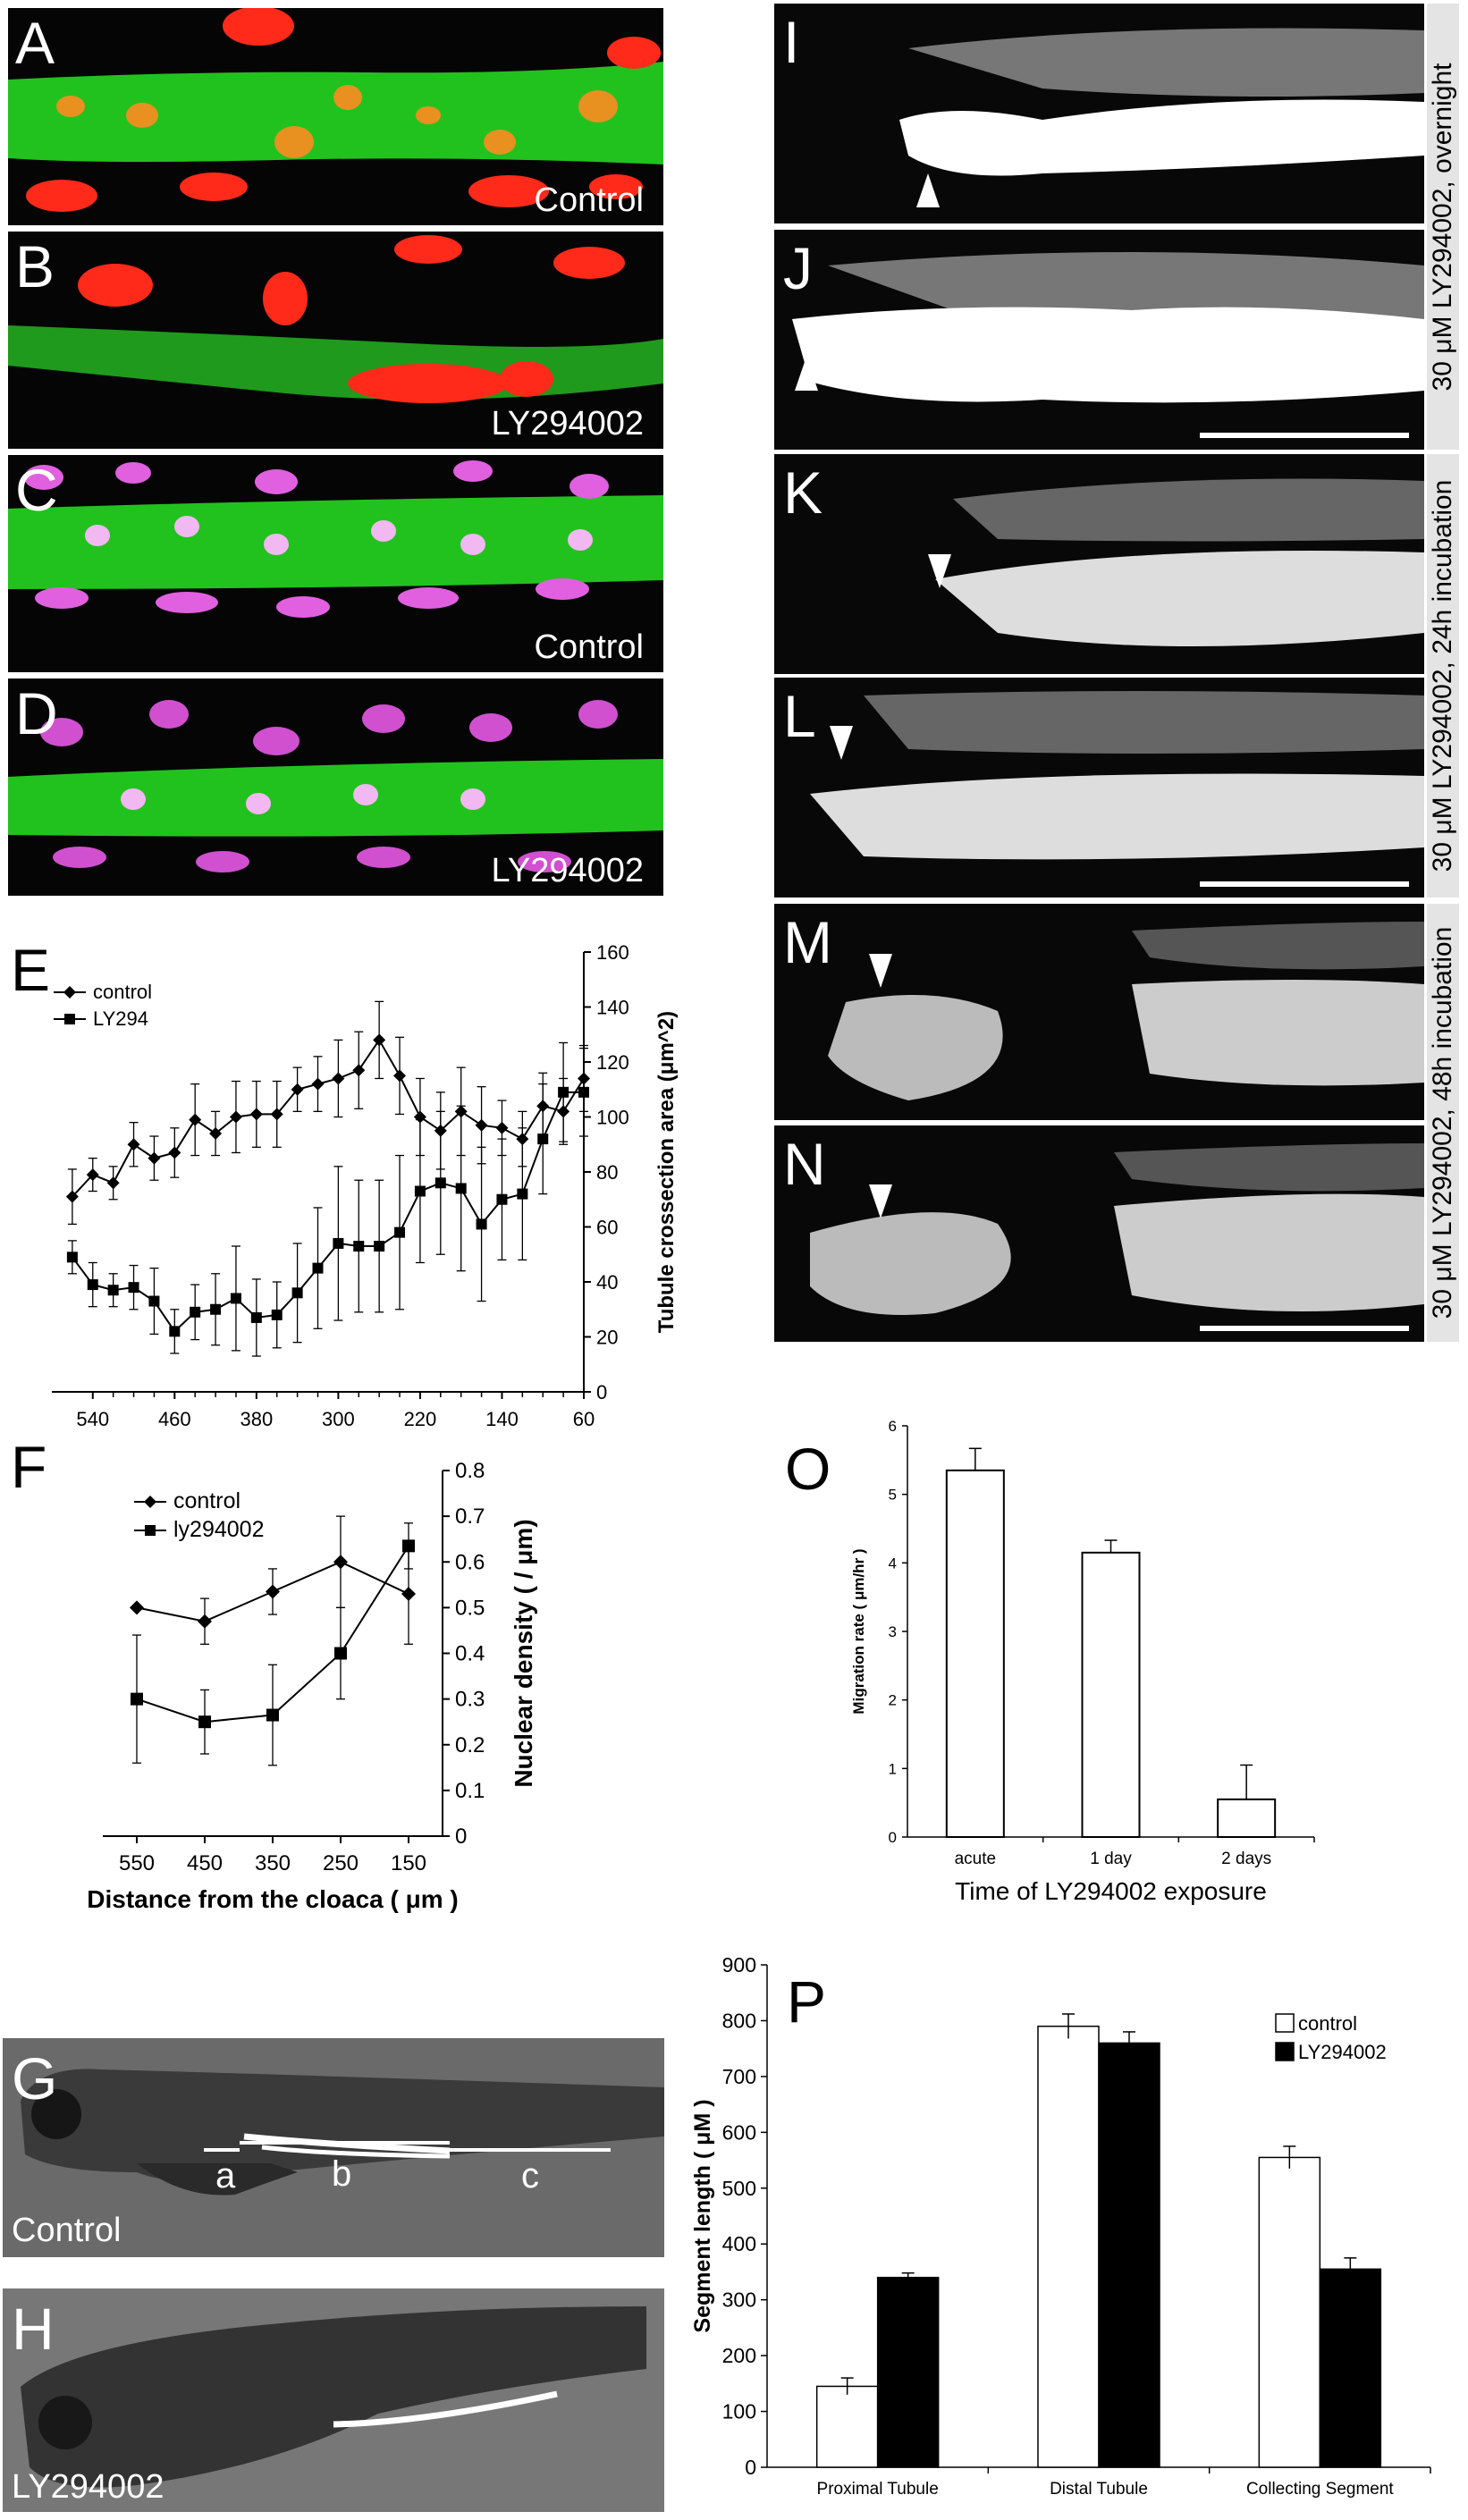 Image resolution: width=1468 pixels, height=2520 pixels. I want to click on legend-label-LY294002: LY294002, so click(1342, 2052).